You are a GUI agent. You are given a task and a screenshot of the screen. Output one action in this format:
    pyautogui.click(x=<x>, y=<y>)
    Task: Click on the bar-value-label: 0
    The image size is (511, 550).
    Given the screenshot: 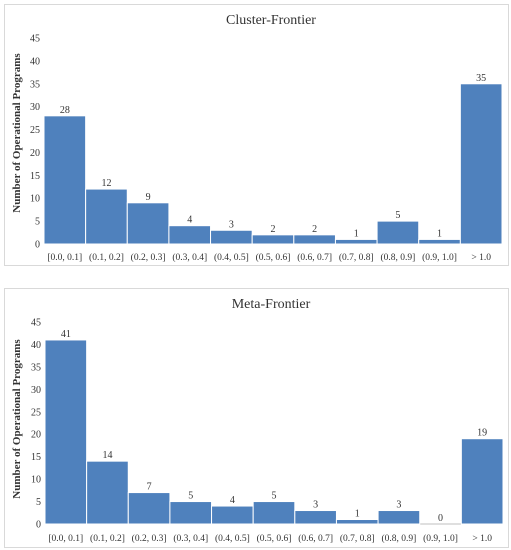 What is the action you would take?
    pyautogui.click(x=440, y=518)
    